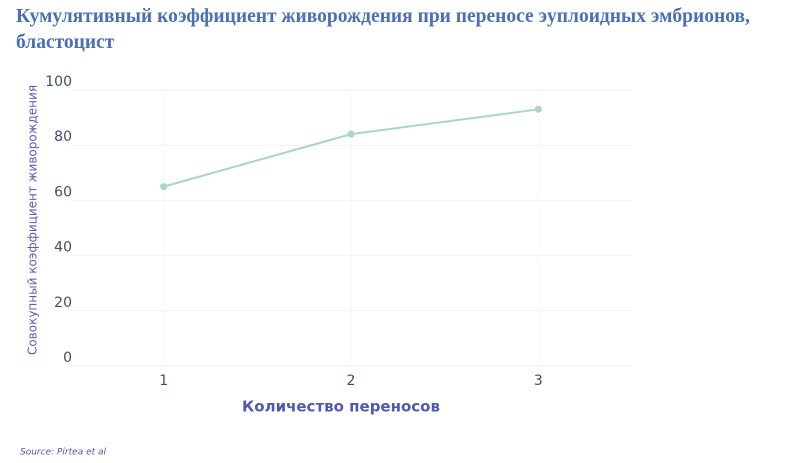 This screenshot has height=463, width=797. Describe the element at coordinates (63, 453) in the screenshot. I see `source-note: Source: Pirtea et al` at that location.